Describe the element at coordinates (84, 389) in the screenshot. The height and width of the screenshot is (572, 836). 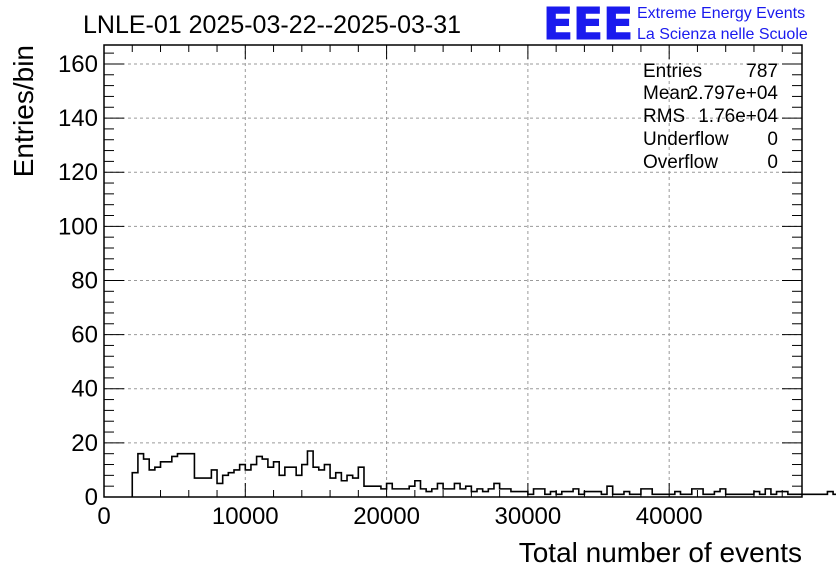
I see `y-tick-label: 40` at that location.